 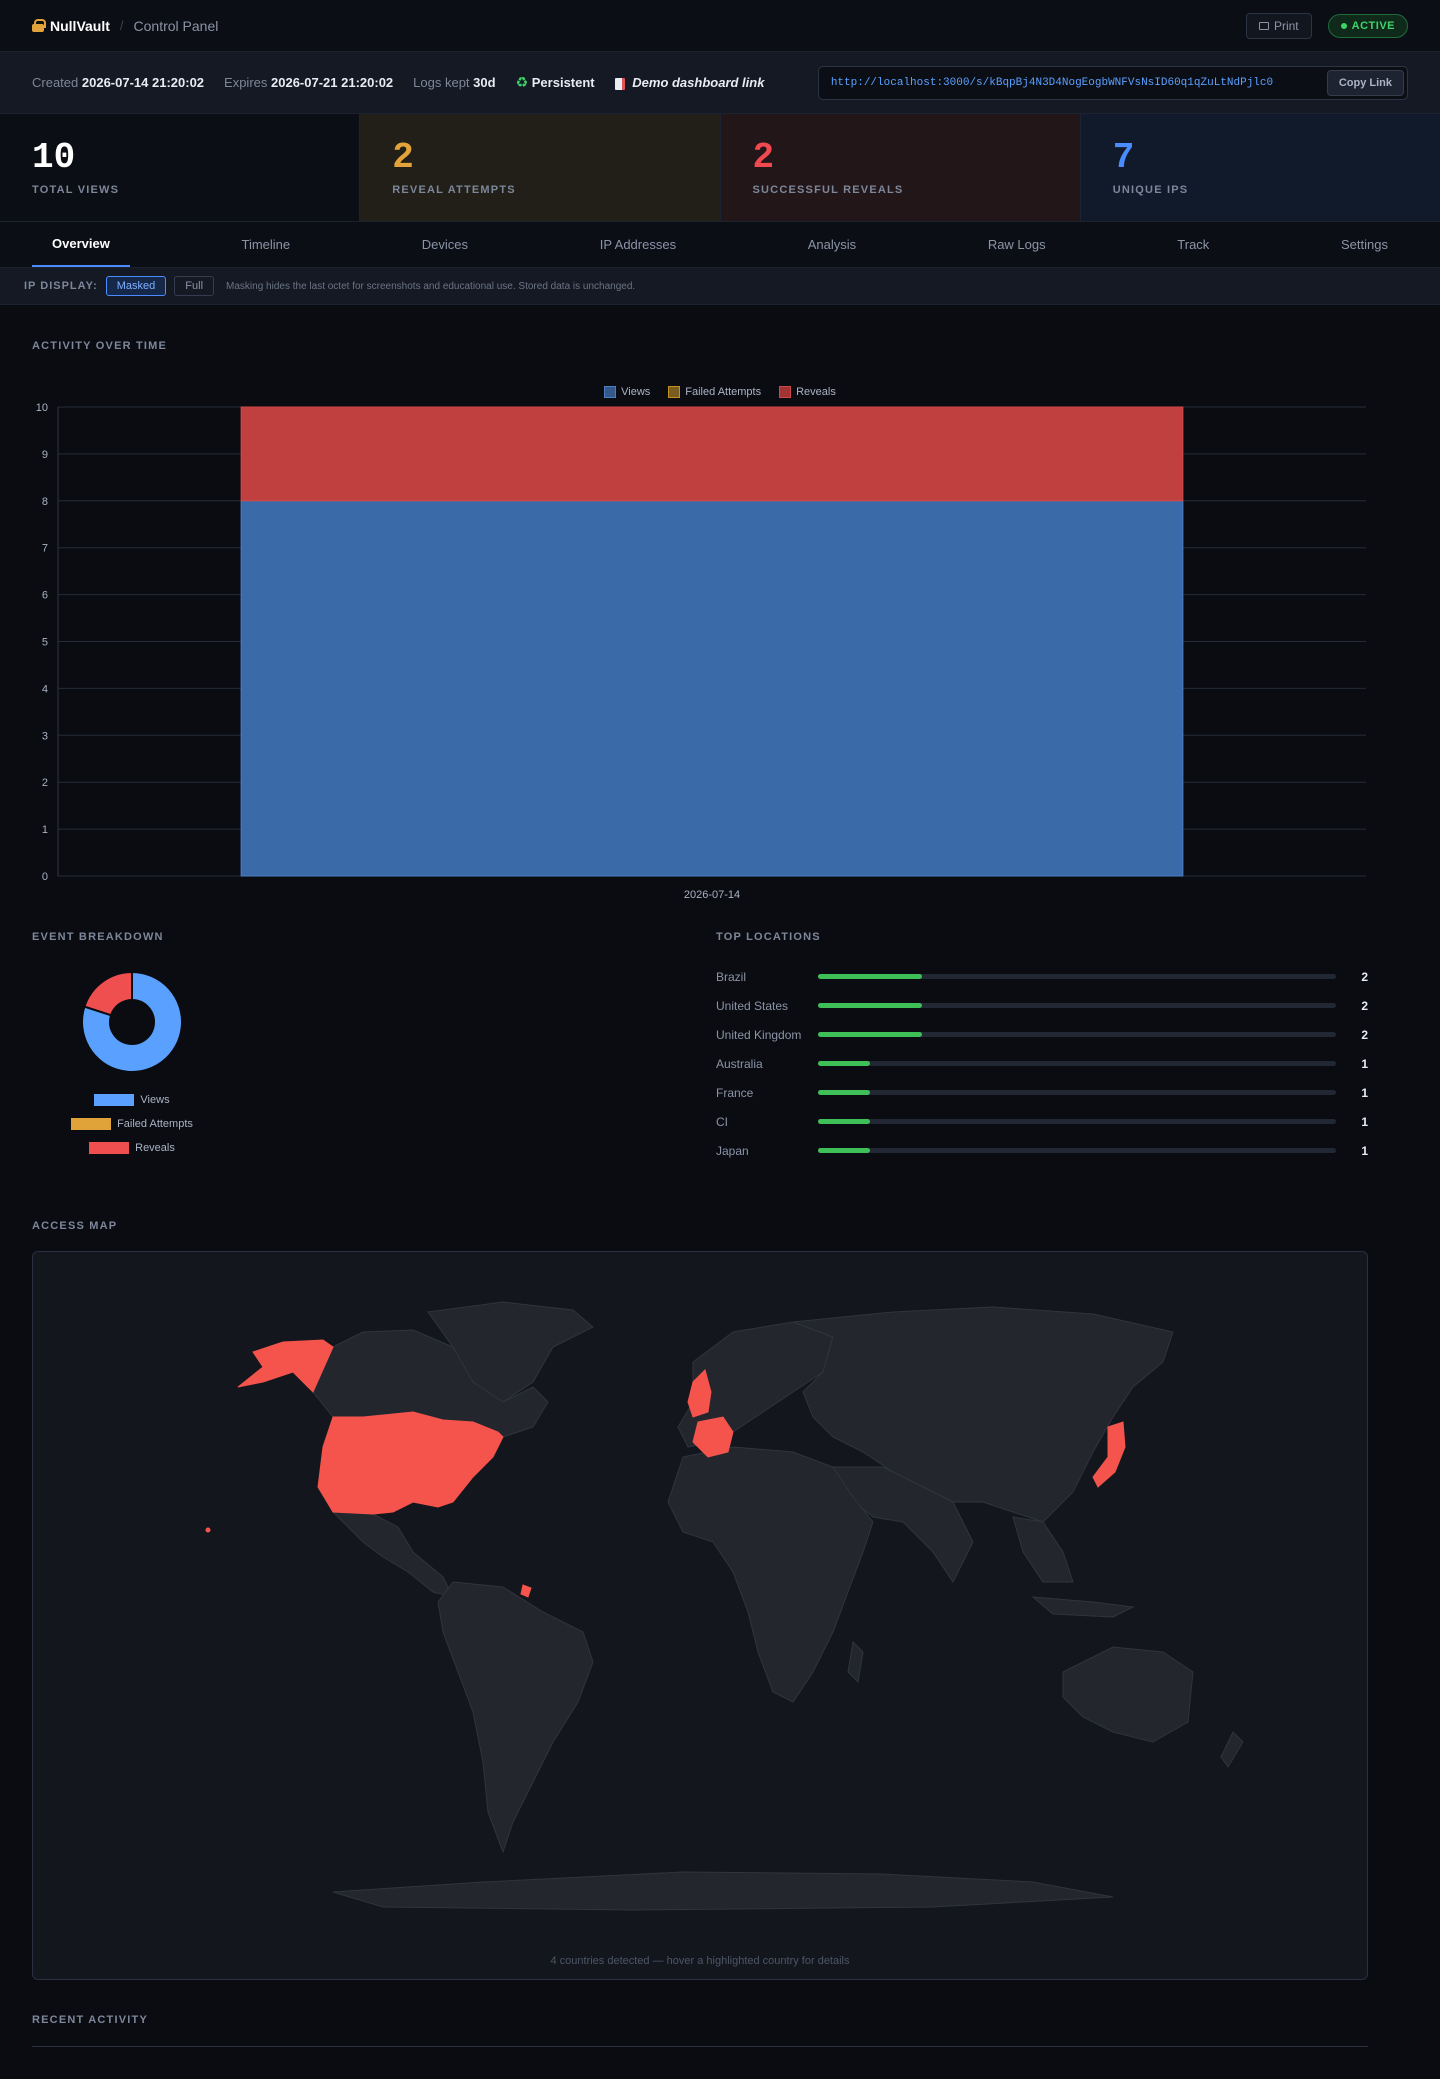 I want to click on stat-label: TOTAL VIEWS, so click(x=76, y=190).